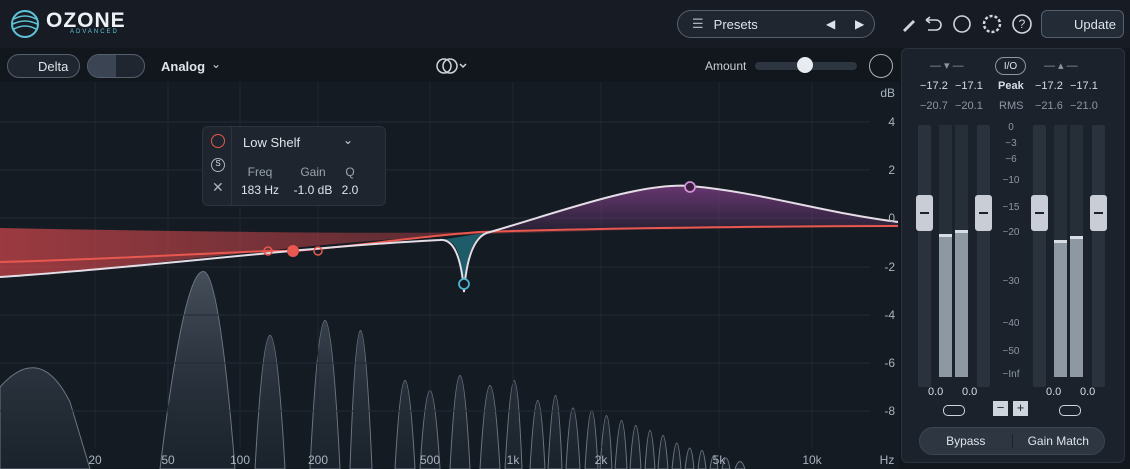  Describe the element at coordinates (1011, 127) in the screenshot. I see `meter-scale-label: 0` at that location.